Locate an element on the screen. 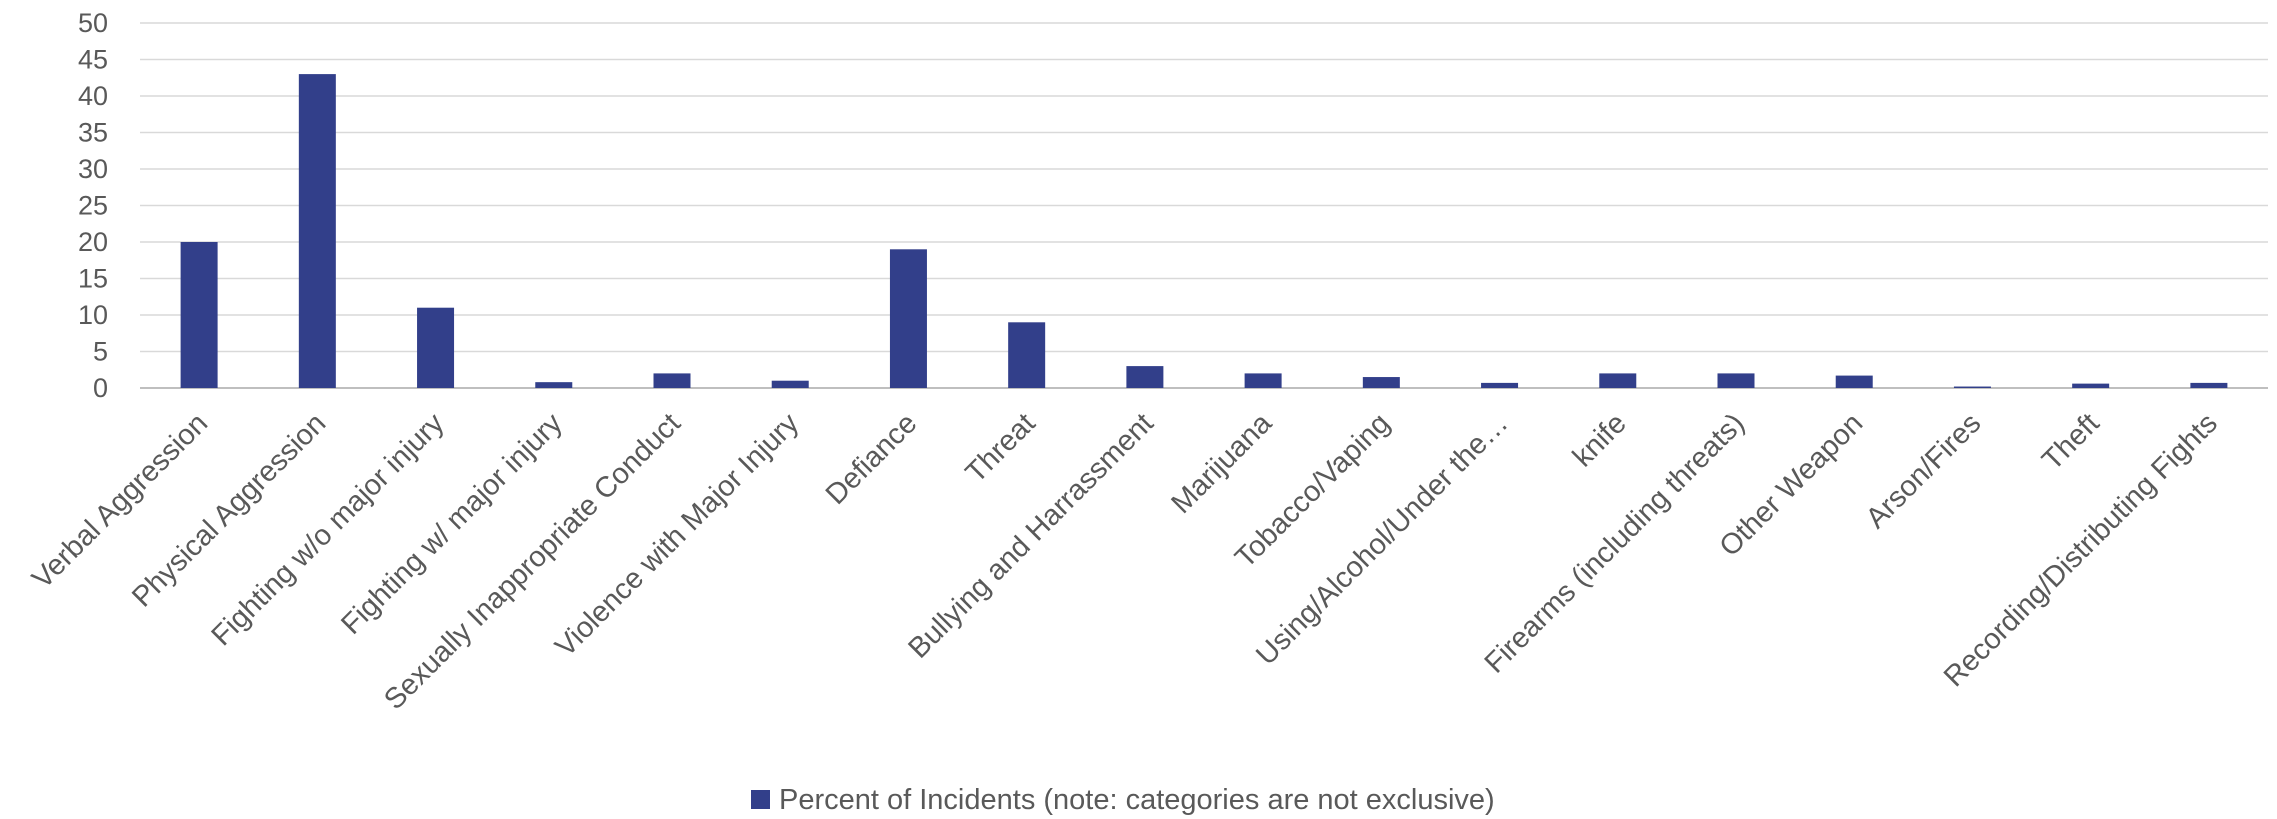  y-tick-label: 0 is located at coordinates (100, 388).